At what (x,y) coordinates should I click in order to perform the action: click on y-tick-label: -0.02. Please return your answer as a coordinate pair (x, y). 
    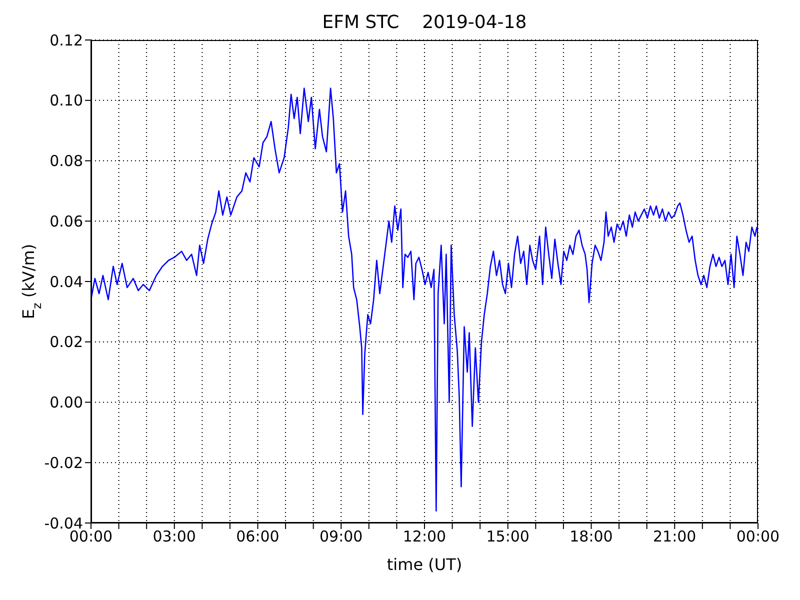
    Looking at the image, I should click on (63, 463).